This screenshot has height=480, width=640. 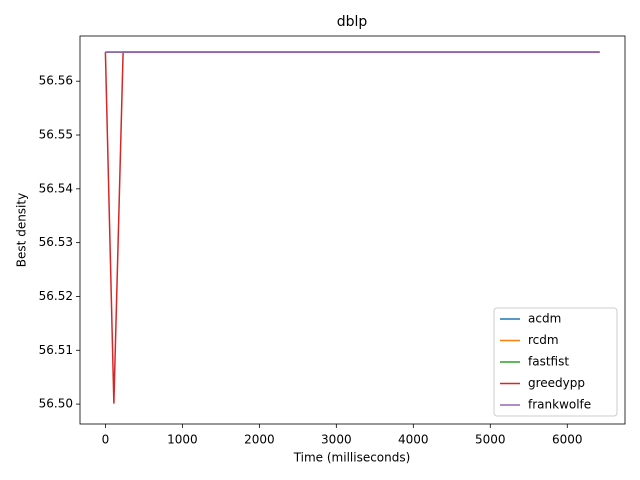 I want to click on x-tick-label: 5000, so click(x=490, y=440).